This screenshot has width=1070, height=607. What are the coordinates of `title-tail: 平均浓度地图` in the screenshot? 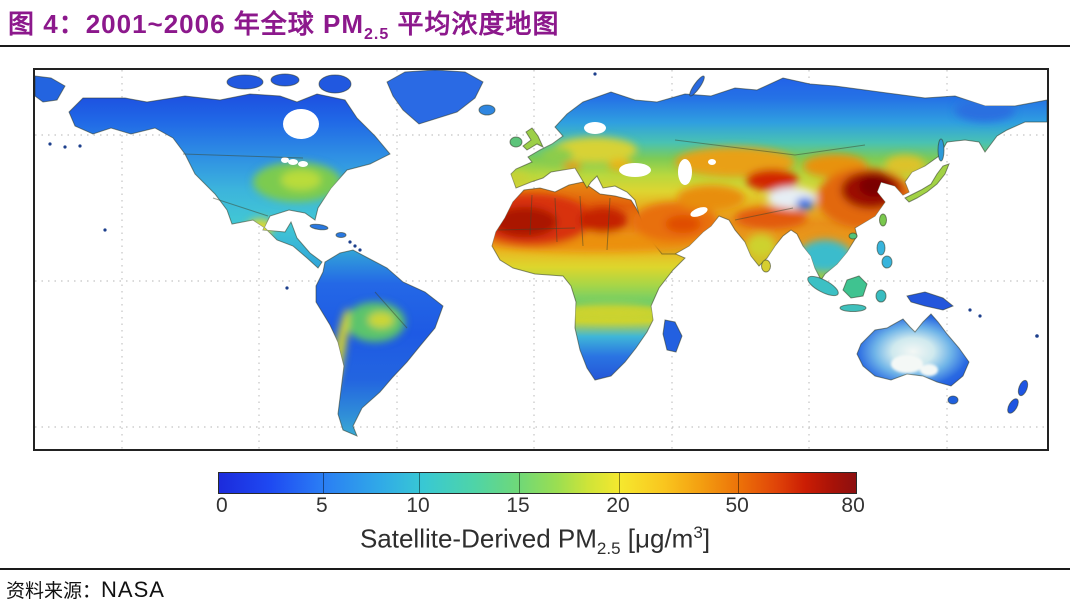 It's located at (474, 24).